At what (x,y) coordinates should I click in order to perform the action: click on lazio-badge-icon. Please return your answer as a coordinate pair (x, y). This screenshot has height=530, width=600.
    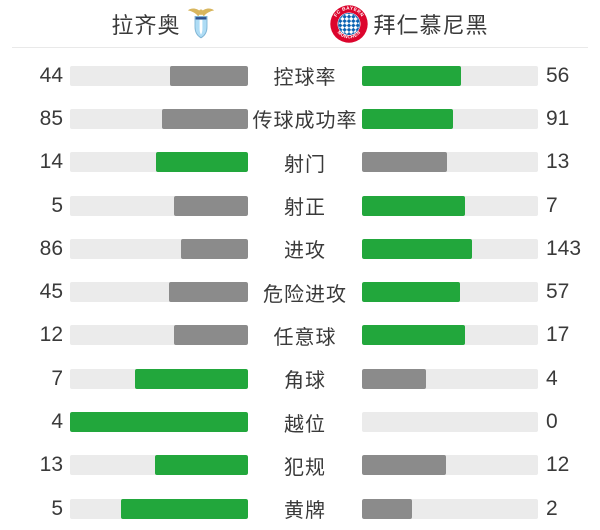
    Looking at the image, I should click on (201, 24).